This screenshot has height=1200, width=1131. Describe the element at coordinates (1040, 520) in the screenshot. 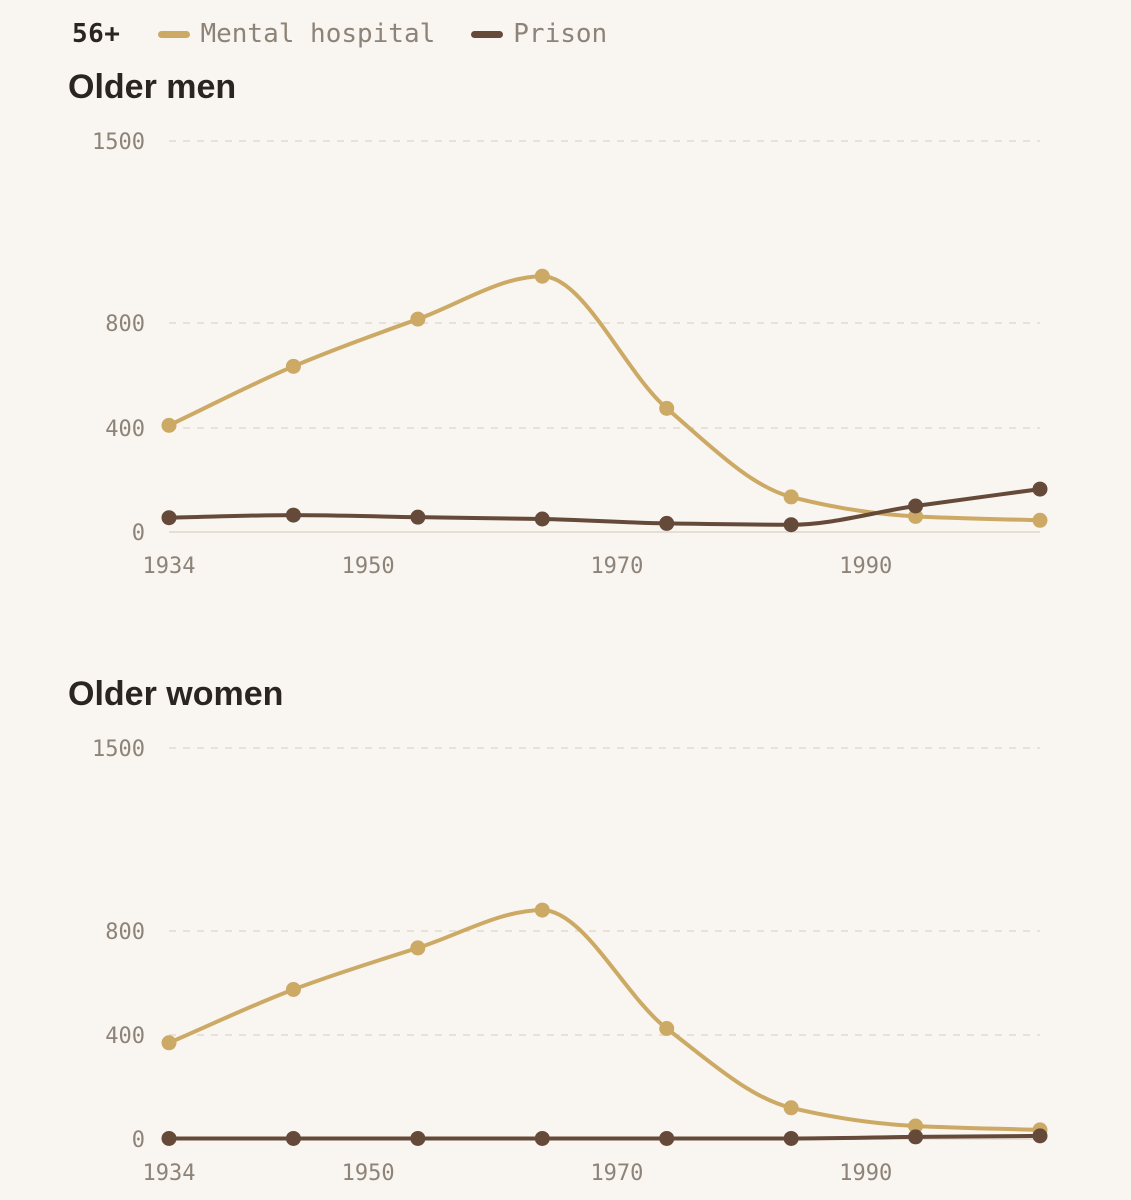

I see `data-point-mental-hospital-2004` at that location.